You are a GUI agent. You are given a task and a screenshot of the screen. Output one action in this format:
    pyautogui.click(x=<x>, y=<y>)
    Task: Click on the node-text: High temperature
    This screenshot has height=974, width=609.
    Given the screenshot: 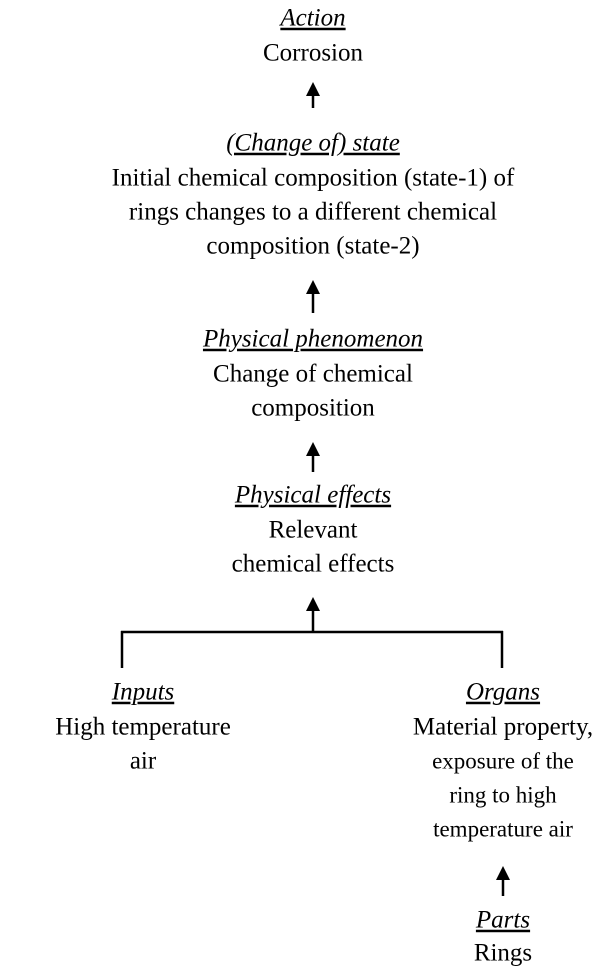 What is the action you would take?
    pyautogui.click(x=143, y=727)
    